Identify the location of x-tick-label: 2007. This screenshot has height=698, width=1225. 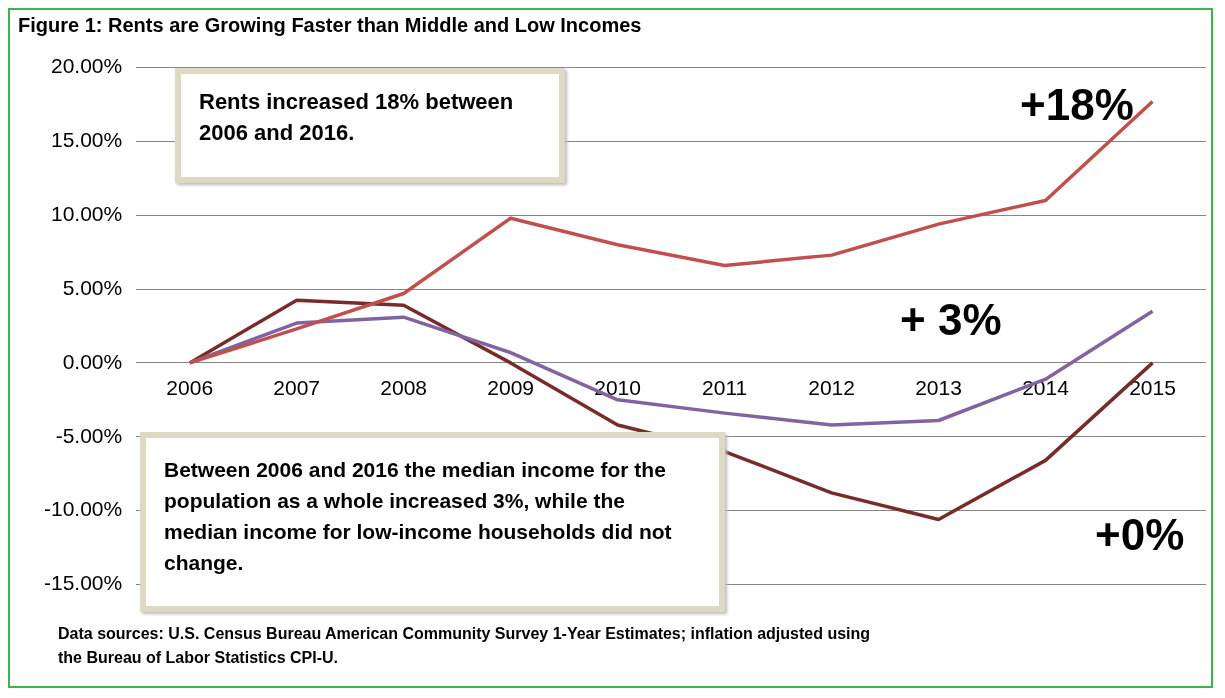
(297, 388).